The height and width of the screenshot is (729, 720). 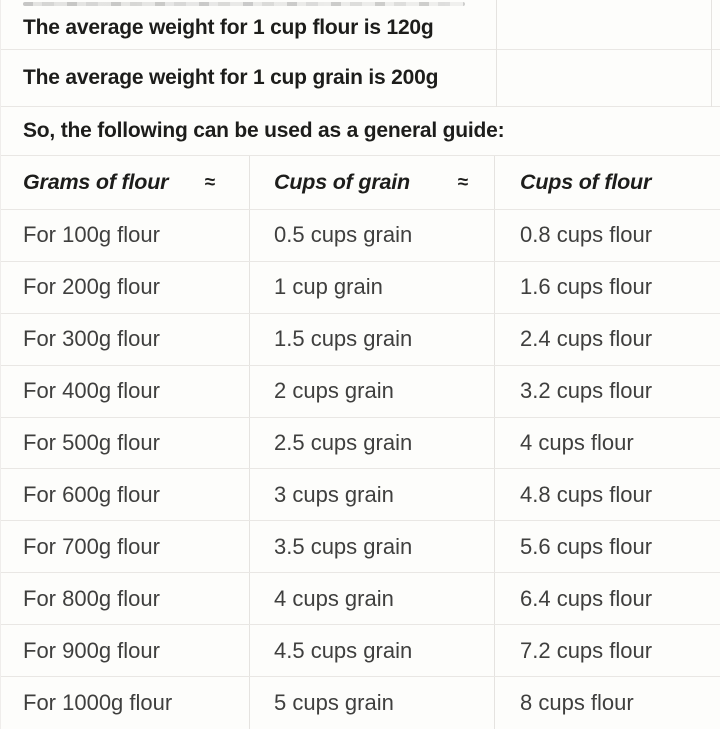 I want to click on table-cell: 3 cups grain, so click(x=371, y=495).